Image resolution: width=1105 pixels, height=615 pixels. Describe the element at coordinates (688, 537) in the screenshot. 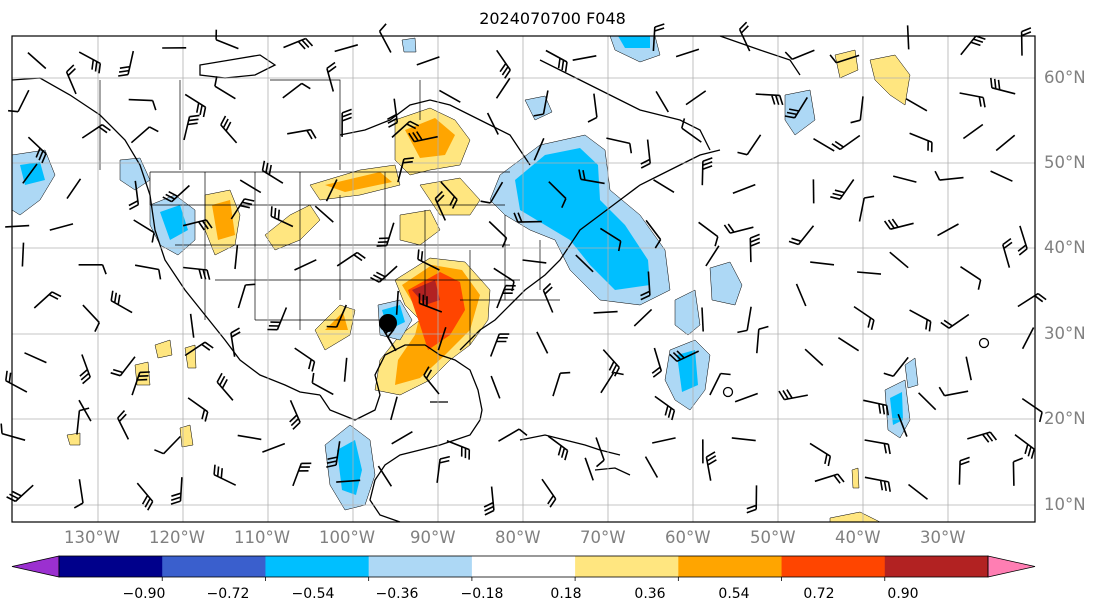

I see `lon-label-60w: 60°W` at that location.